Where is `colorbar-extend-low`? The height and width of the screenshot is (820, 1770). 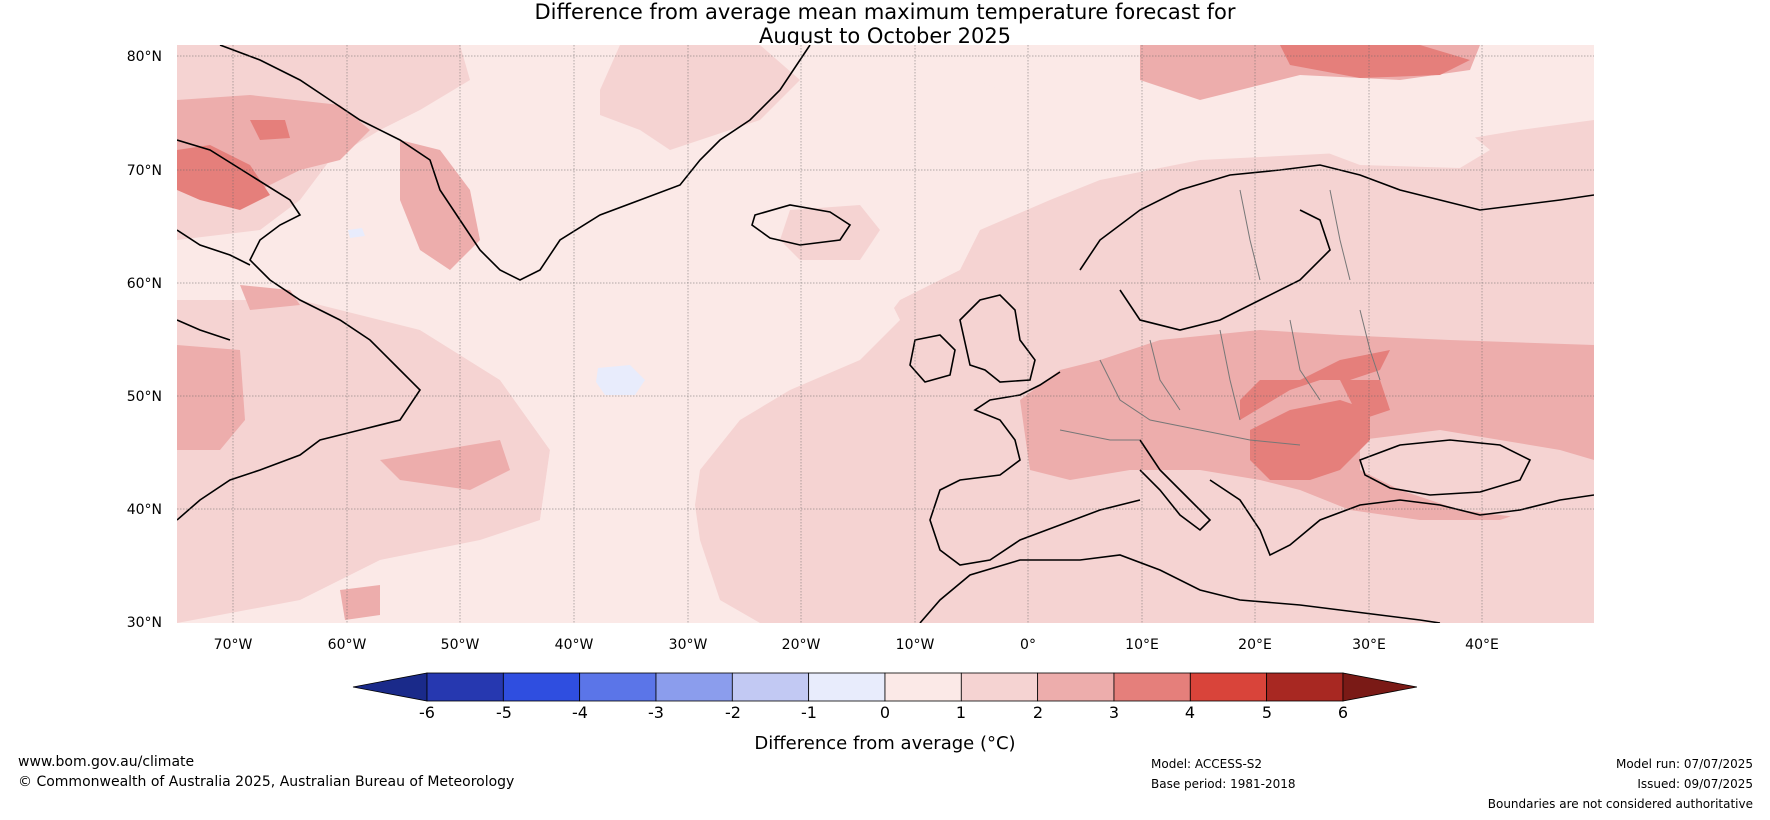 colorbar-extend-low is located at coordinates (390, 687).